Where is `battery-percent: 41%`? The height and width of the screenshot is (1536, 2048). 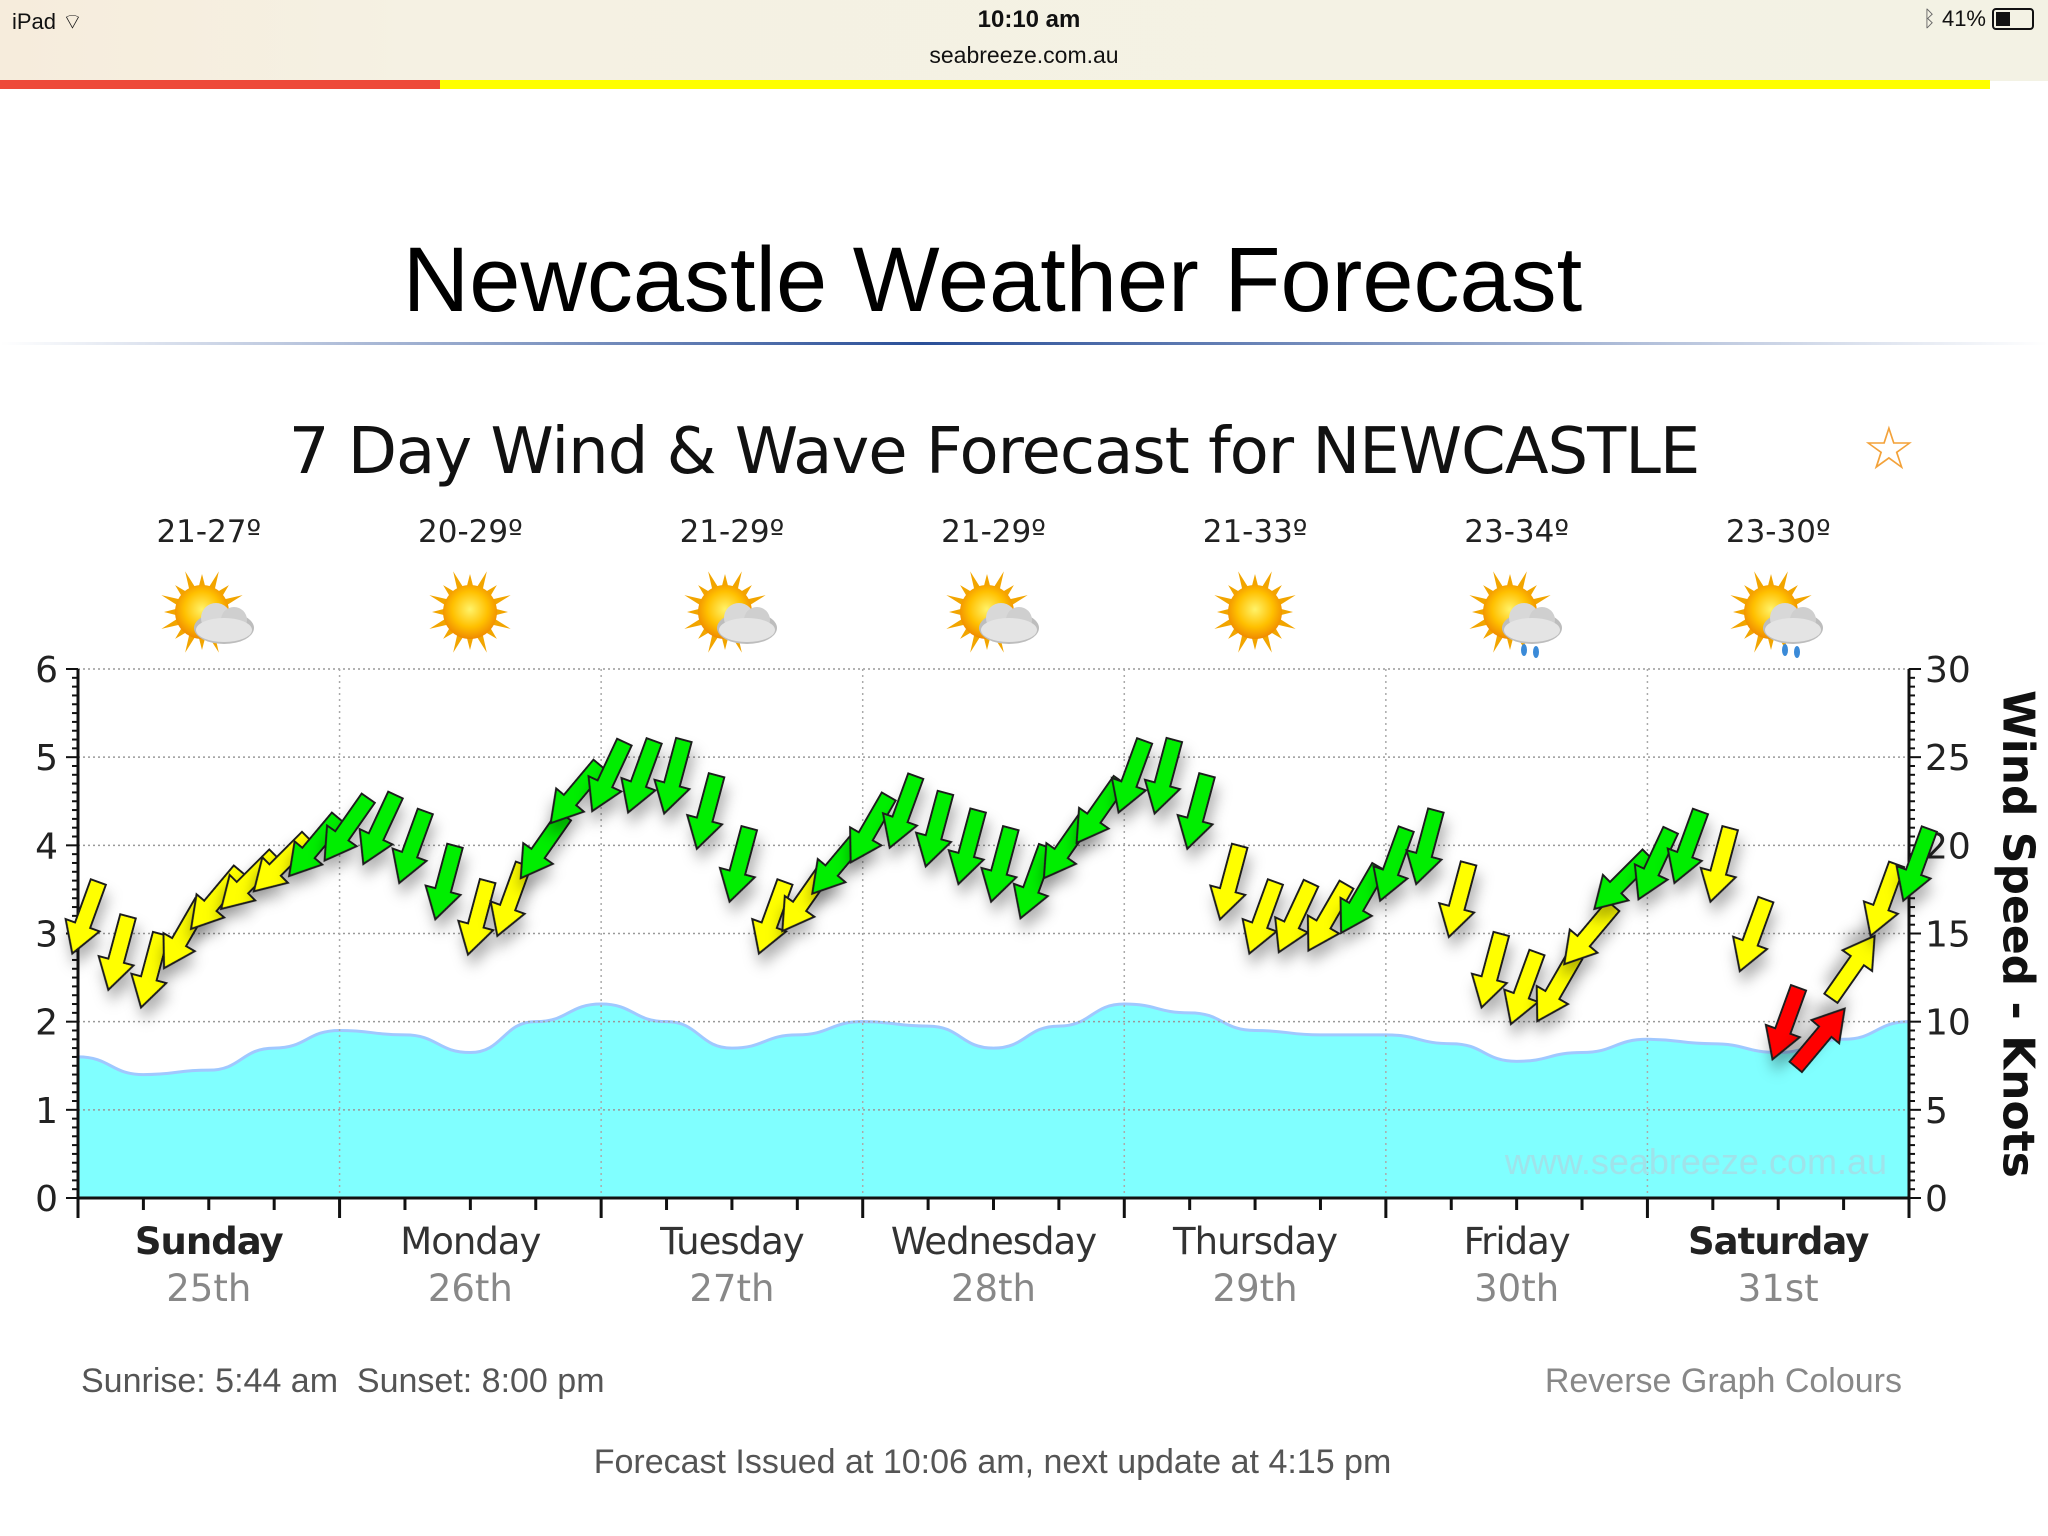 battery-percent: 41% is located at coordinates (1963, 18).